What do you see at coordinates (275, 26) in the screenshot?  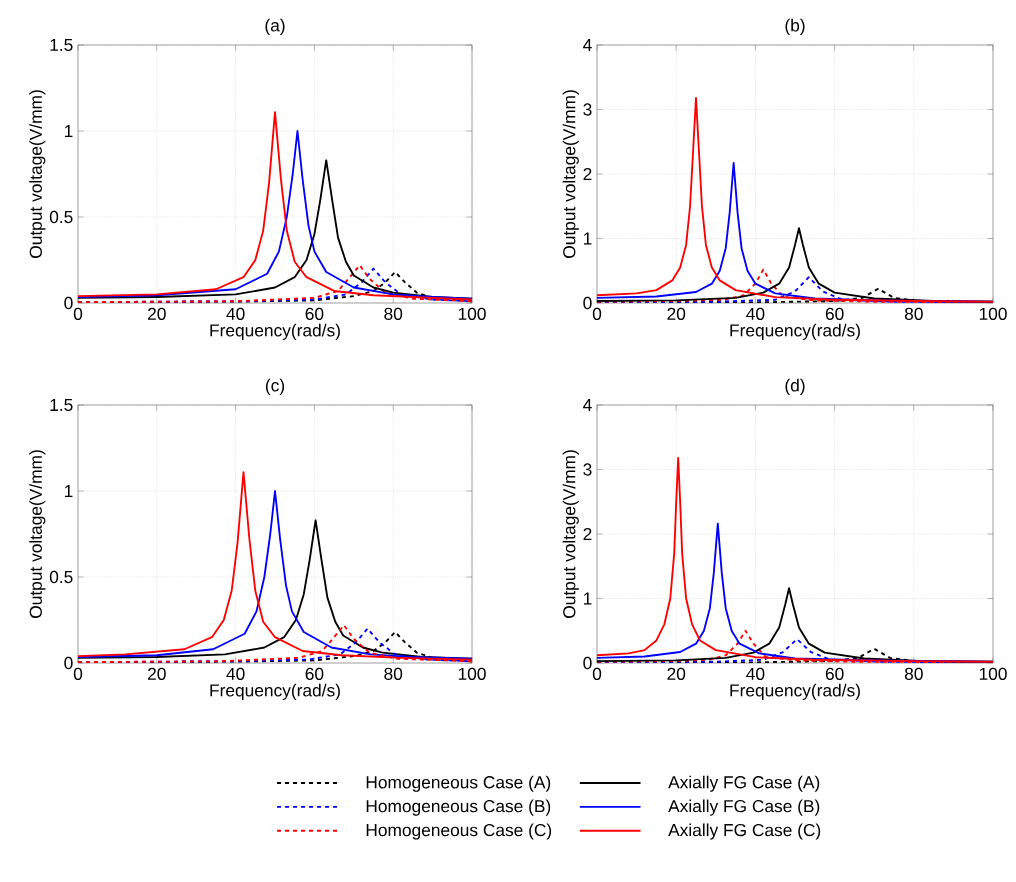 I see `chart-title: (a)` at bounding box center [275, 26].